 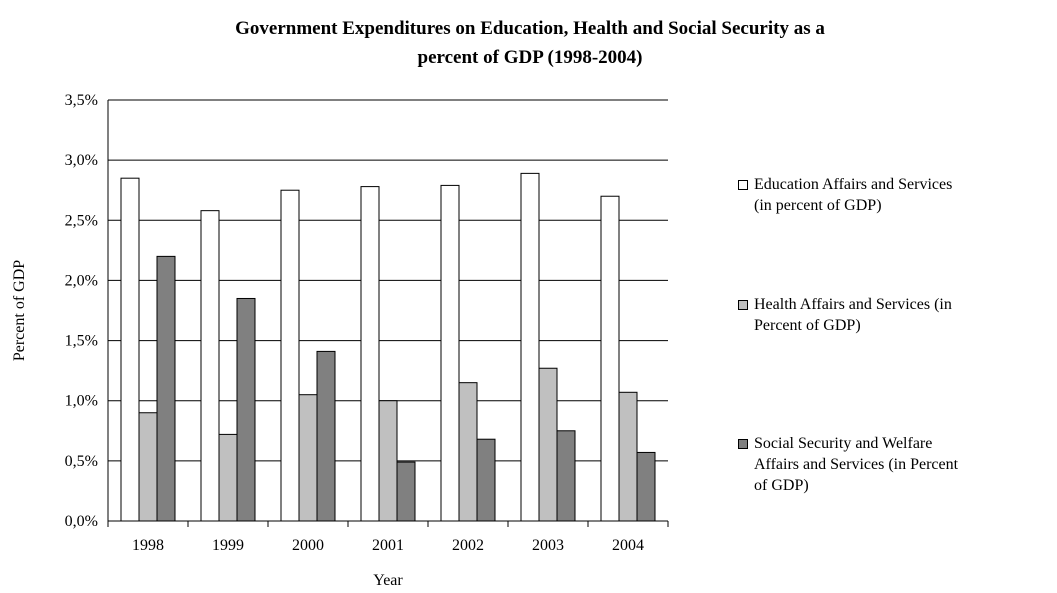 I want to click on legend-label: Health Affairs and Services (in, so click(x=853, y=304).